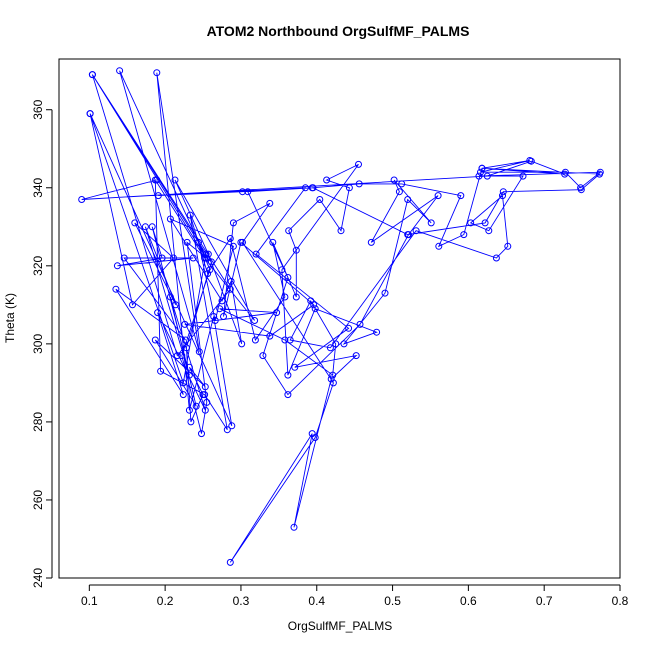  What do you see at coordinates (38, 109) in the screenshot?
I see `y-tick-label: 360` at bounding box center [38, 109].